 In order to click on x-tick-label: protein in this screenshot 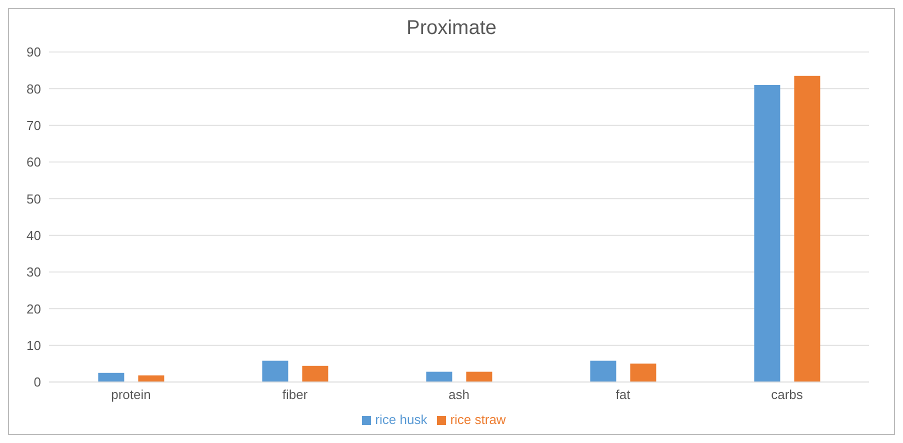, I will do `click(131, 394)`.